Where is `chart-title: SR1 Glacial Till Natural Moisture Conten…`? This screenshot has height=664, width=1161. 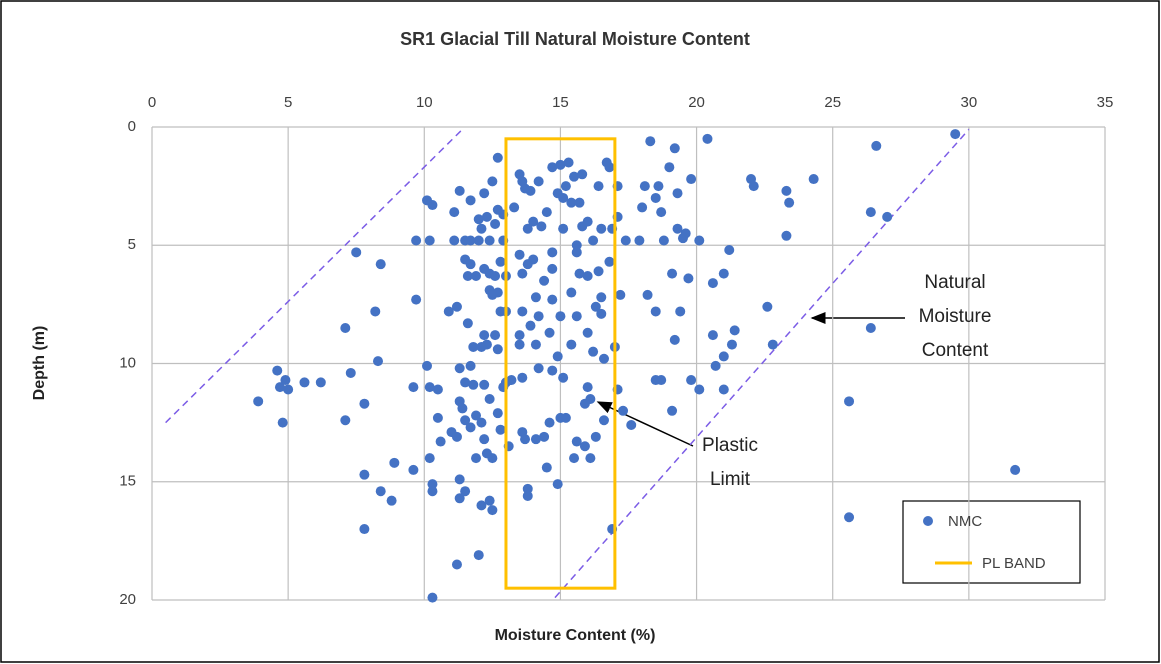
chart-title: SR1 Glacial Till Natural Moisture Conten… is located at coordinates (575, 39).